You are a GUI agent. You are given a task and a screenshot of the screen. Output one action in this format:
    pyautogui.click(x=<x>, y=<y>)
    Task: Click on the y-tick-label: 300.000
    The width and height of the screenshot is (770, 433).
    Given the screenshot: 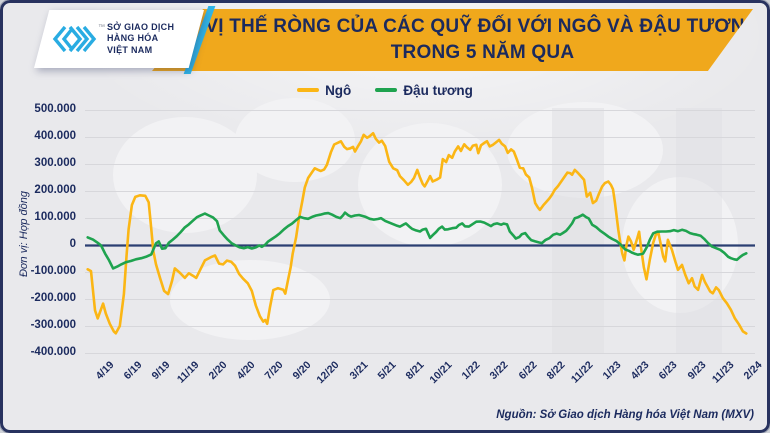 What is the action you would take?
    pyautogui.click(x=55, y=163)
    